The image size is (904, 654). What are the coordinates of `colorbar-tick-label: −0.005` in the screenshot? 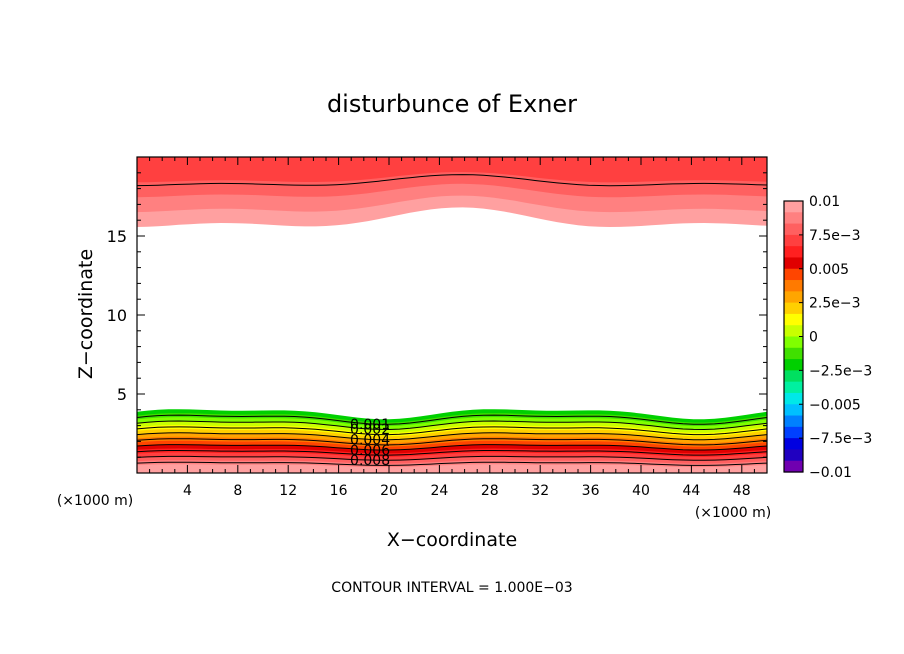 It's located at (835, 405).